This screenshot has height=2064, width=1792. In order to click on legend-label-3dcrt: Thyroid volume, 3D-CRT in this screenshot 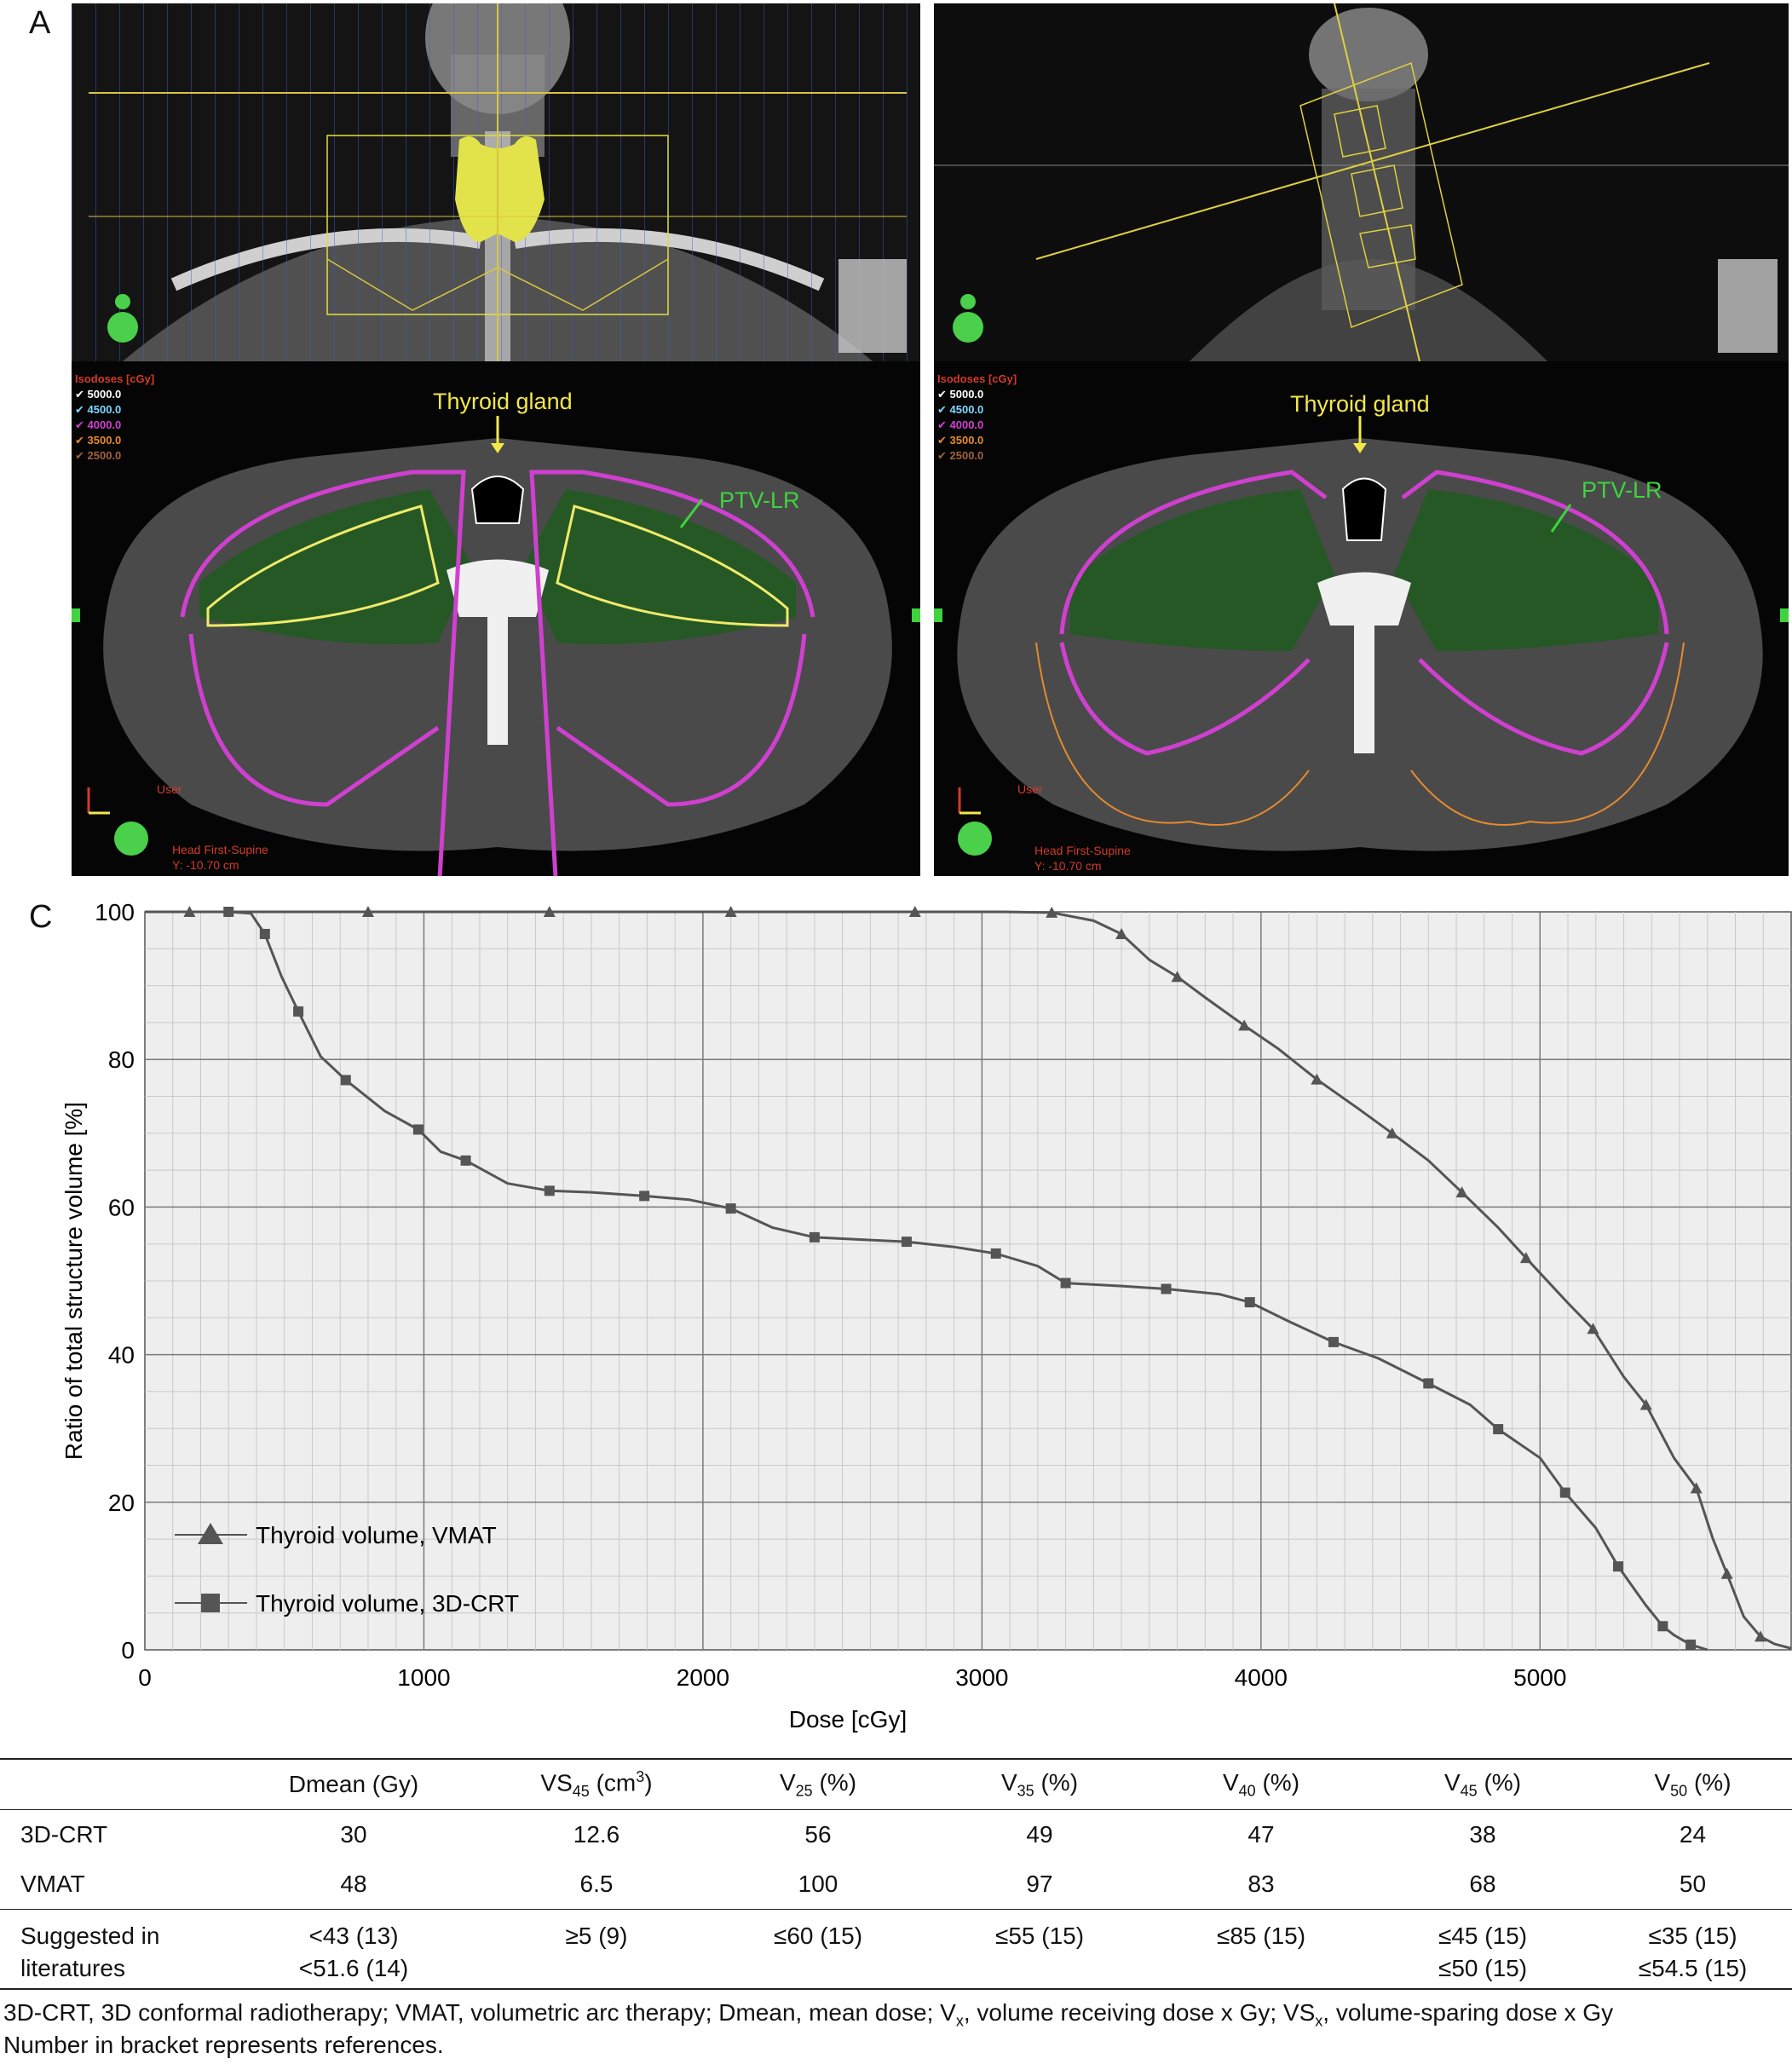, I will do `click(388, 1603)`.